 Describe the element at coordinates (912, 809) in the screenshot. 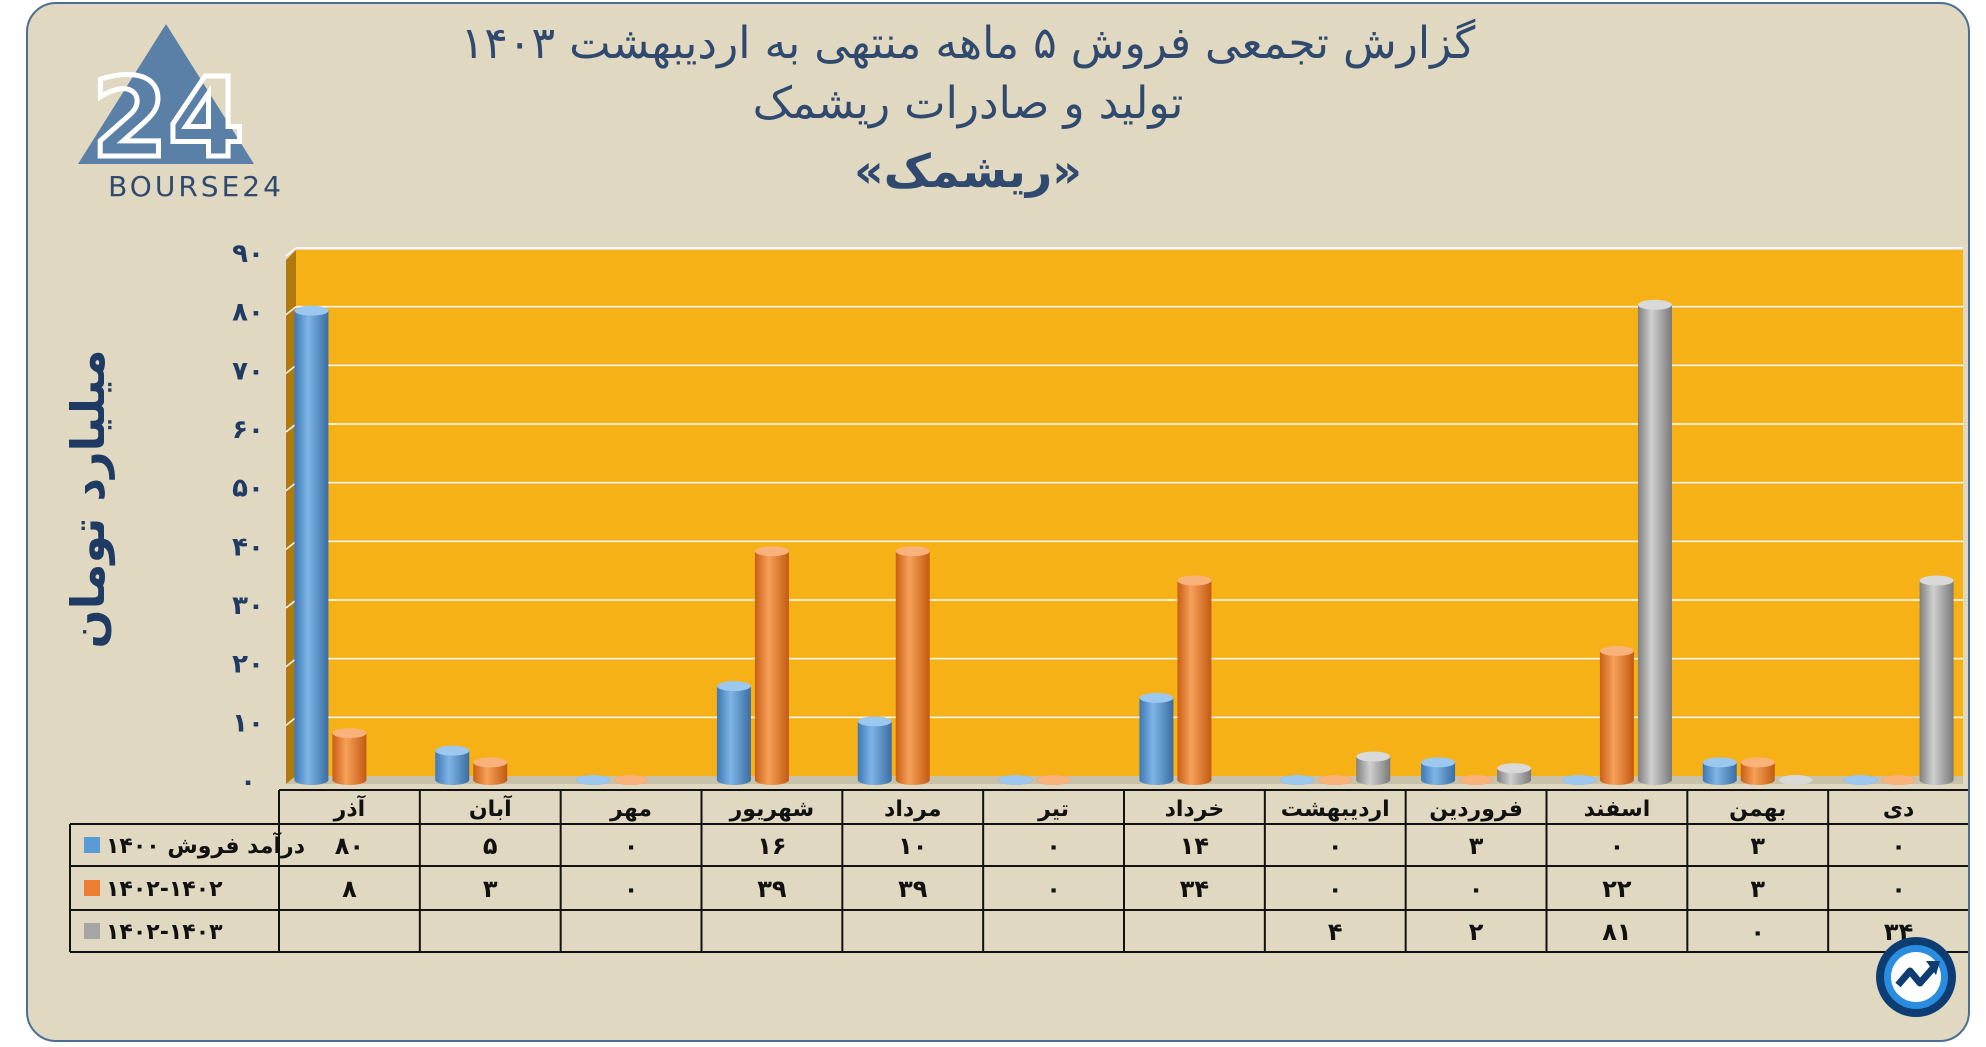

I see `x-tick-label: مرداد` at that location.